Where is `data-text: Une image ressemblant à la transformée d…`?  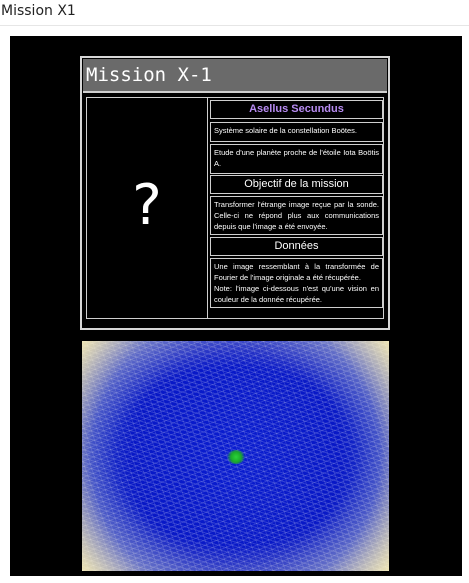
data-text: Une image ressemblant à la transformée d… is located at coordinates (296, 283).